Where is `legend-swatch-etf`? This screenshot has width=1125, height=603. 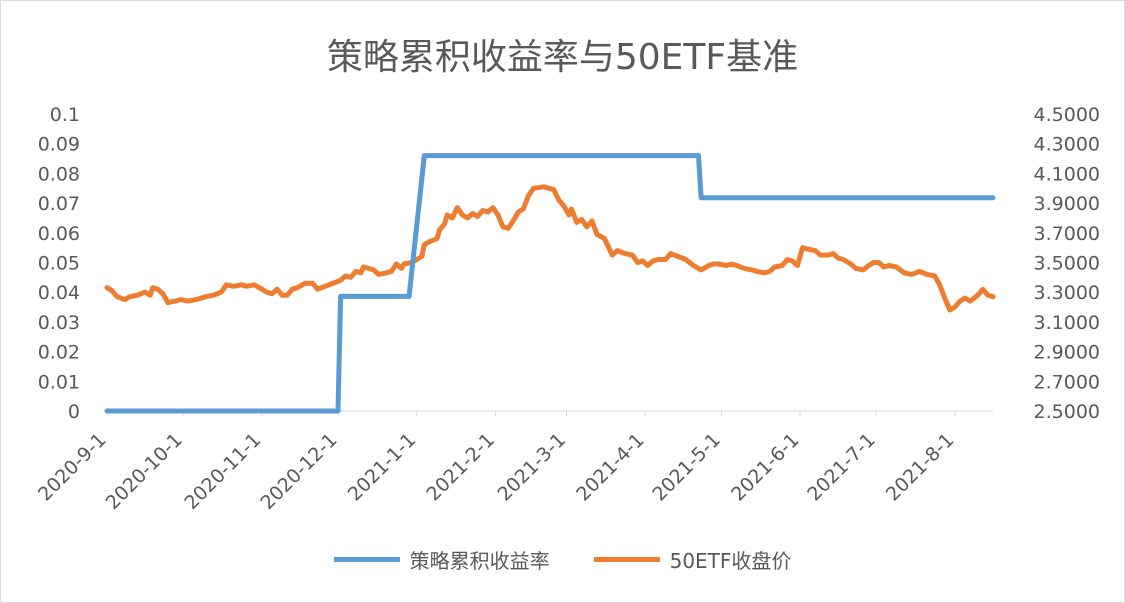 legend-swatch-etf is located at coordinates (626, 559).